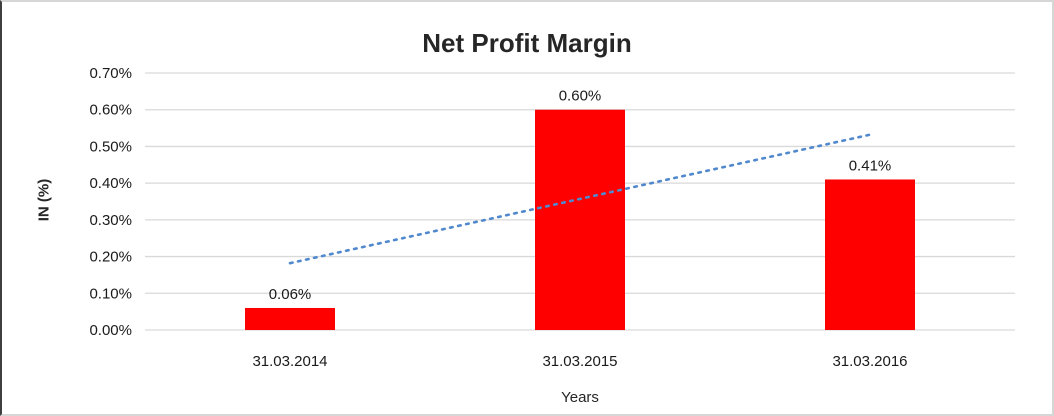 This screenshot has width=1054, height=416. What do you see at coordinates (289, 361) in the screenshot?
I see `x-category-label: 31.03.2014` at bounding box center [289, 361].